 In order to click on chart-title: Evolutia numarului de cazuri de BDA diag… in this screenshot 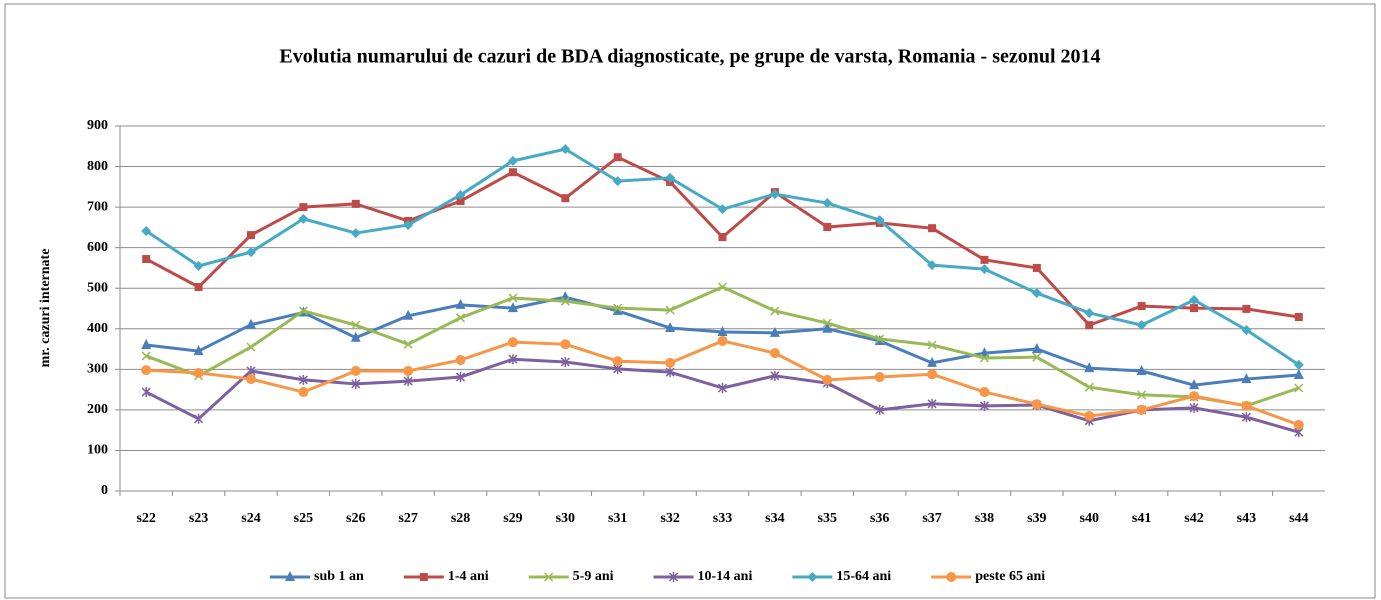, I will do `click(689, 57)`.